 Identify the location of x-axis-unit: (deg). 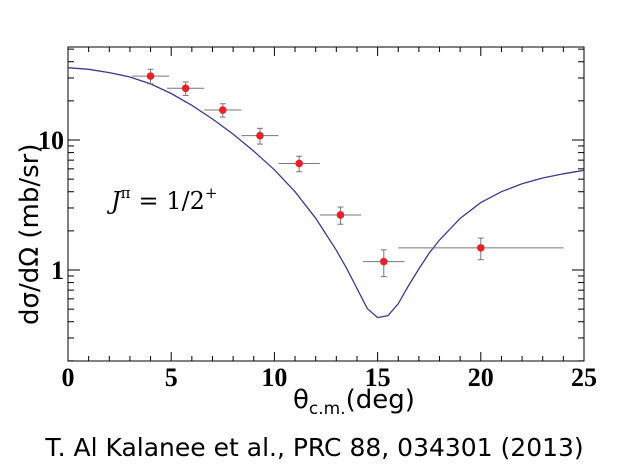
(380, 400).